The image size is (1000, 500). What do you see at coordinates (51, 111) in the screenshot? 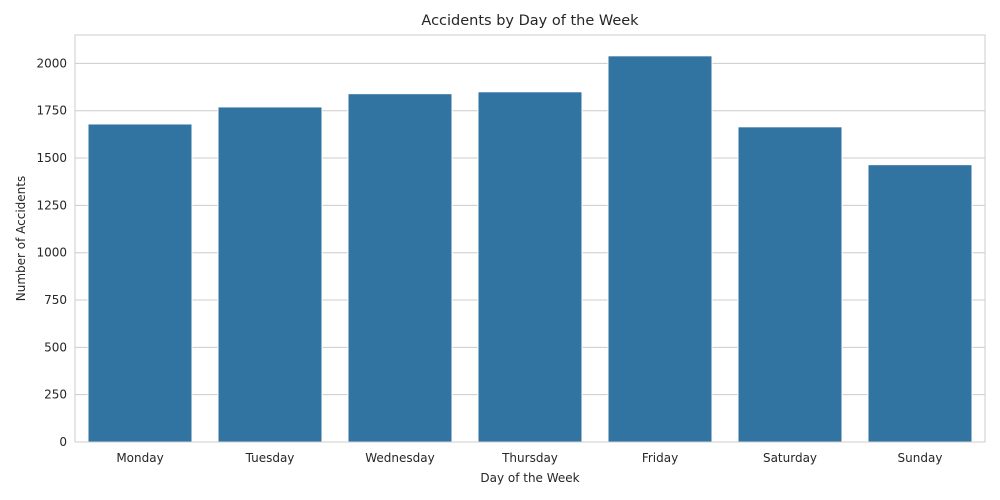
I see `y-tick-label: 1750` at bounding box center [51, 111].